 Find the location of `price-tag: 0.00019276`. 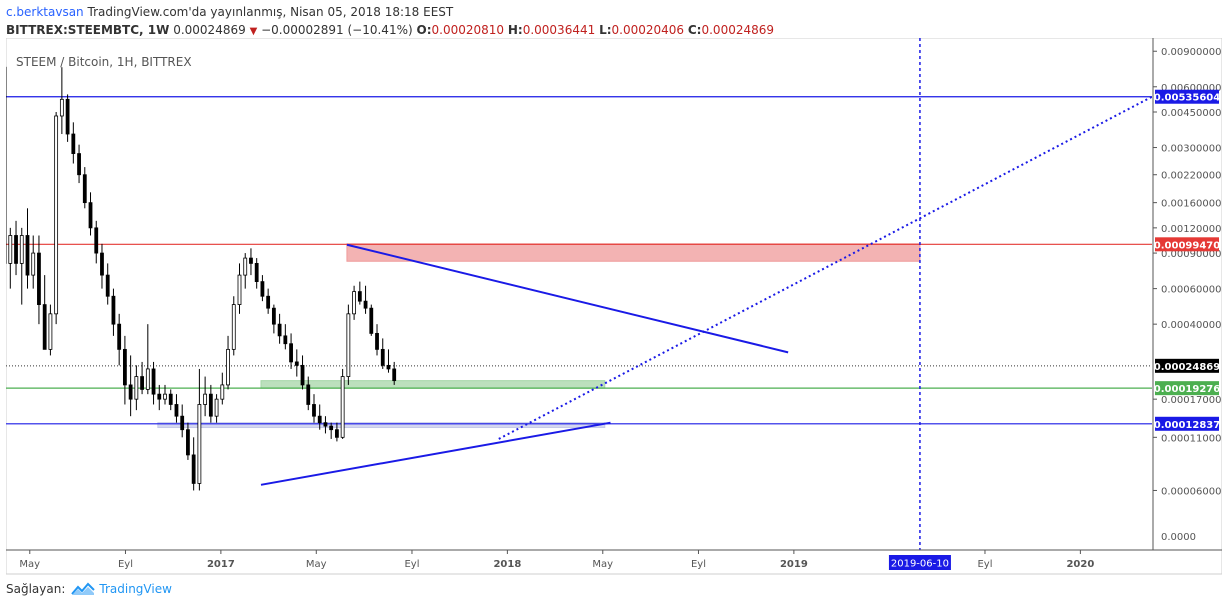

price-tag: 0.00019276 is located at coordinates (1187, 388).